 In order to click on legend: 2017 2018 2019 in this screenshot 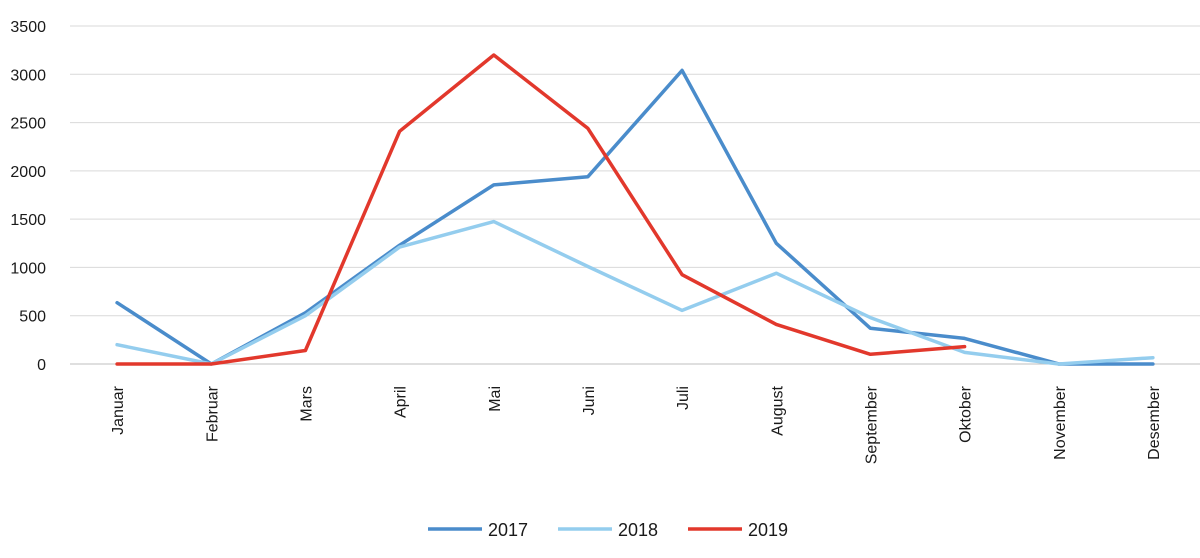, I will do `click(608, 530)`.